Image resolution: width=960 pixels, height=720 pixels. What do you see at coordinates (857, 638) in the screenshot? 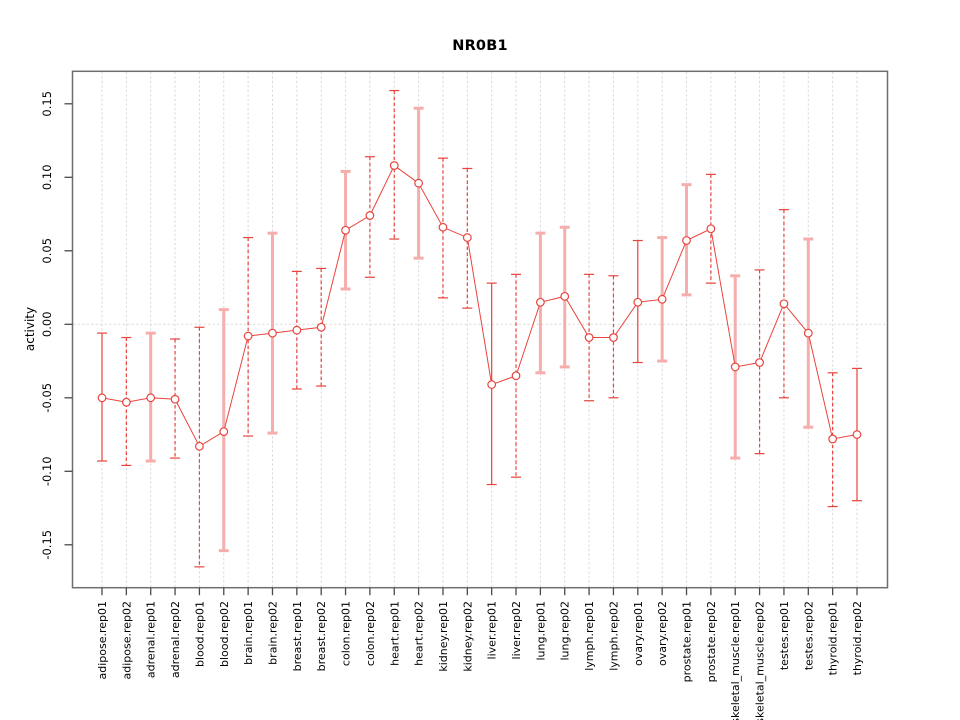
I see `x-tick-label: thyroid.rep02` at bounding box center [857, 638].